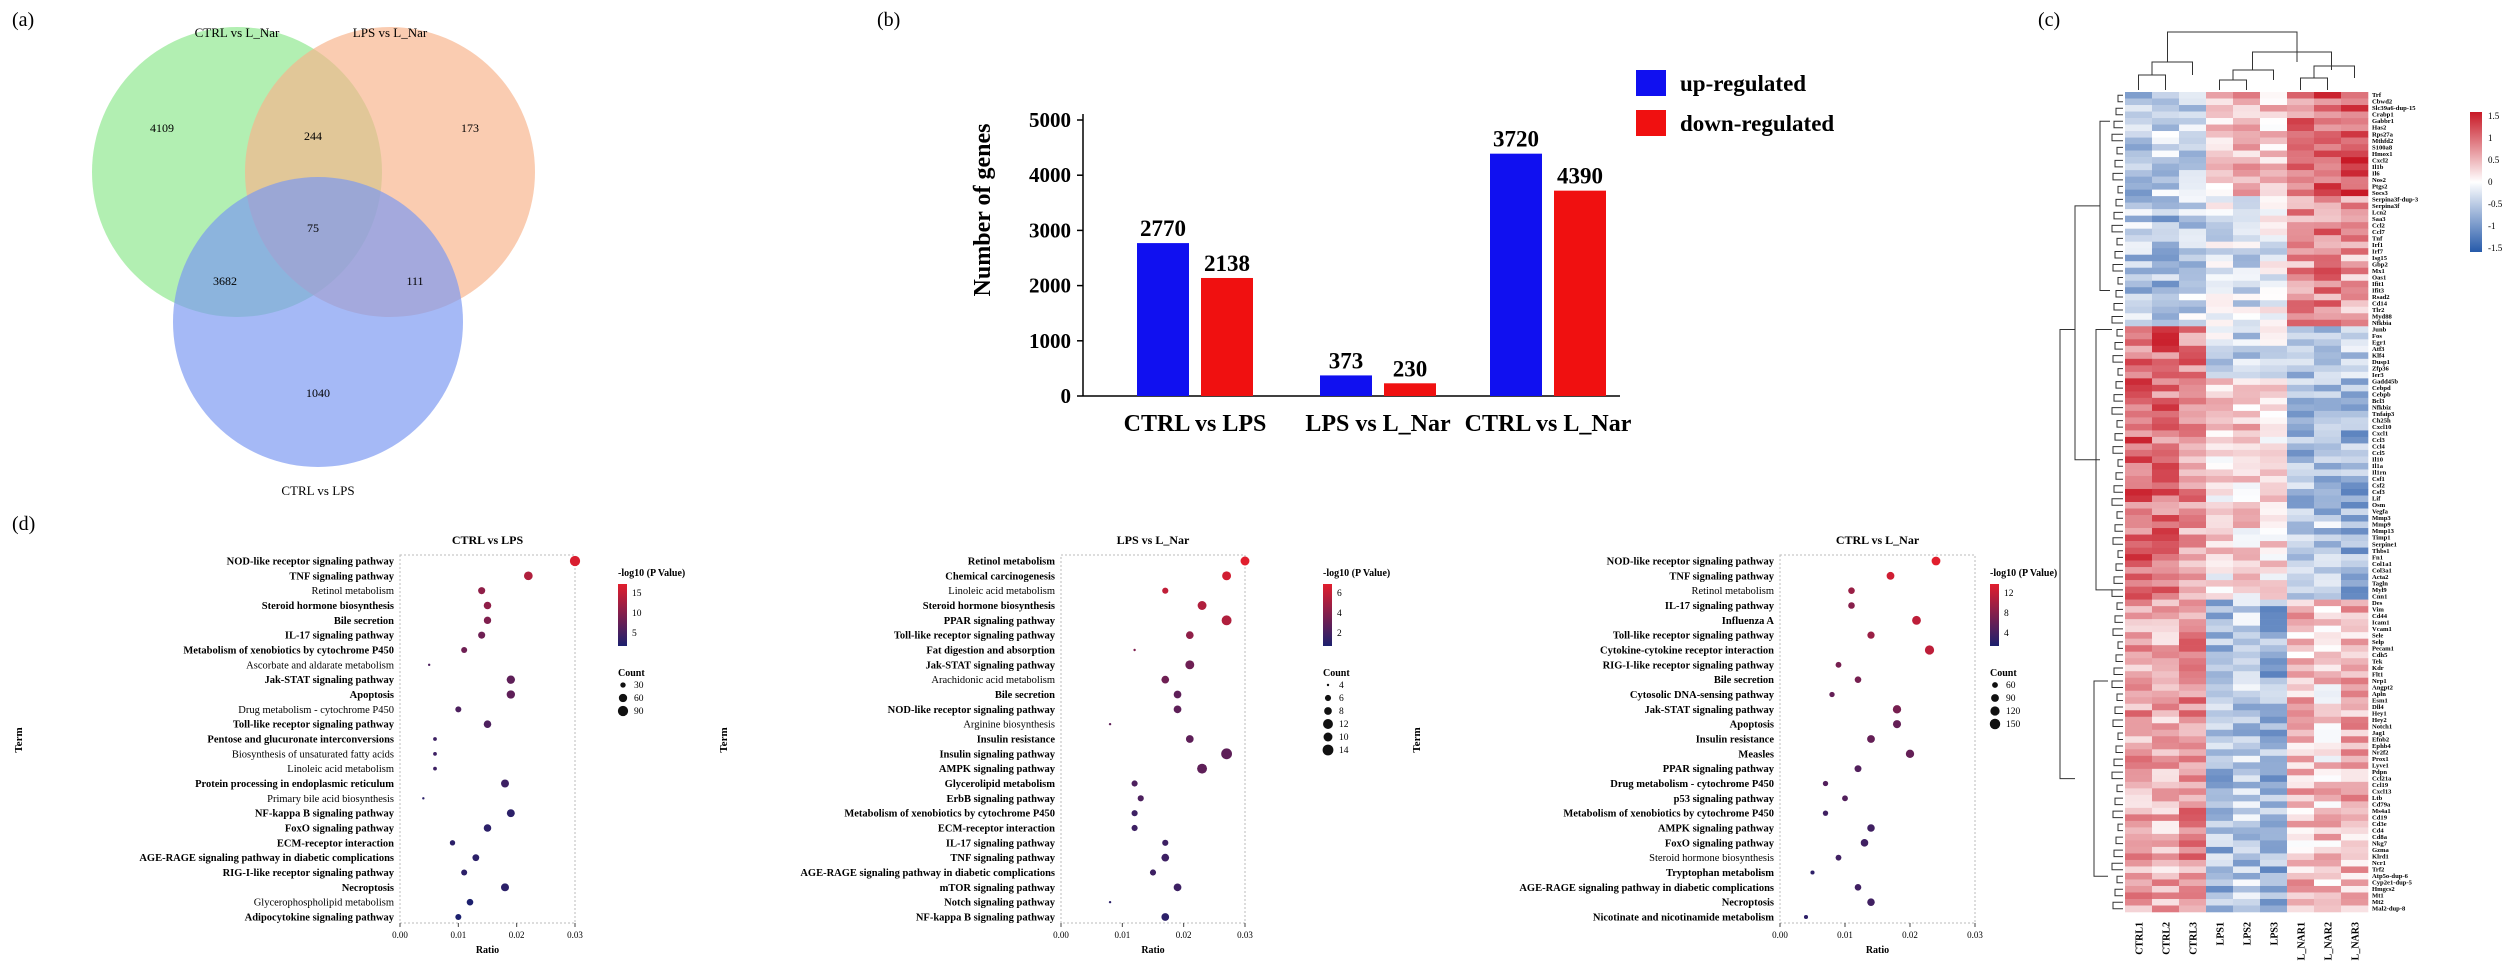  Describe the element at coordinates (1687, 651) in the screenshot. I see `bubble-term-label: Cytokine-cytokine receptor interaction` at that location.